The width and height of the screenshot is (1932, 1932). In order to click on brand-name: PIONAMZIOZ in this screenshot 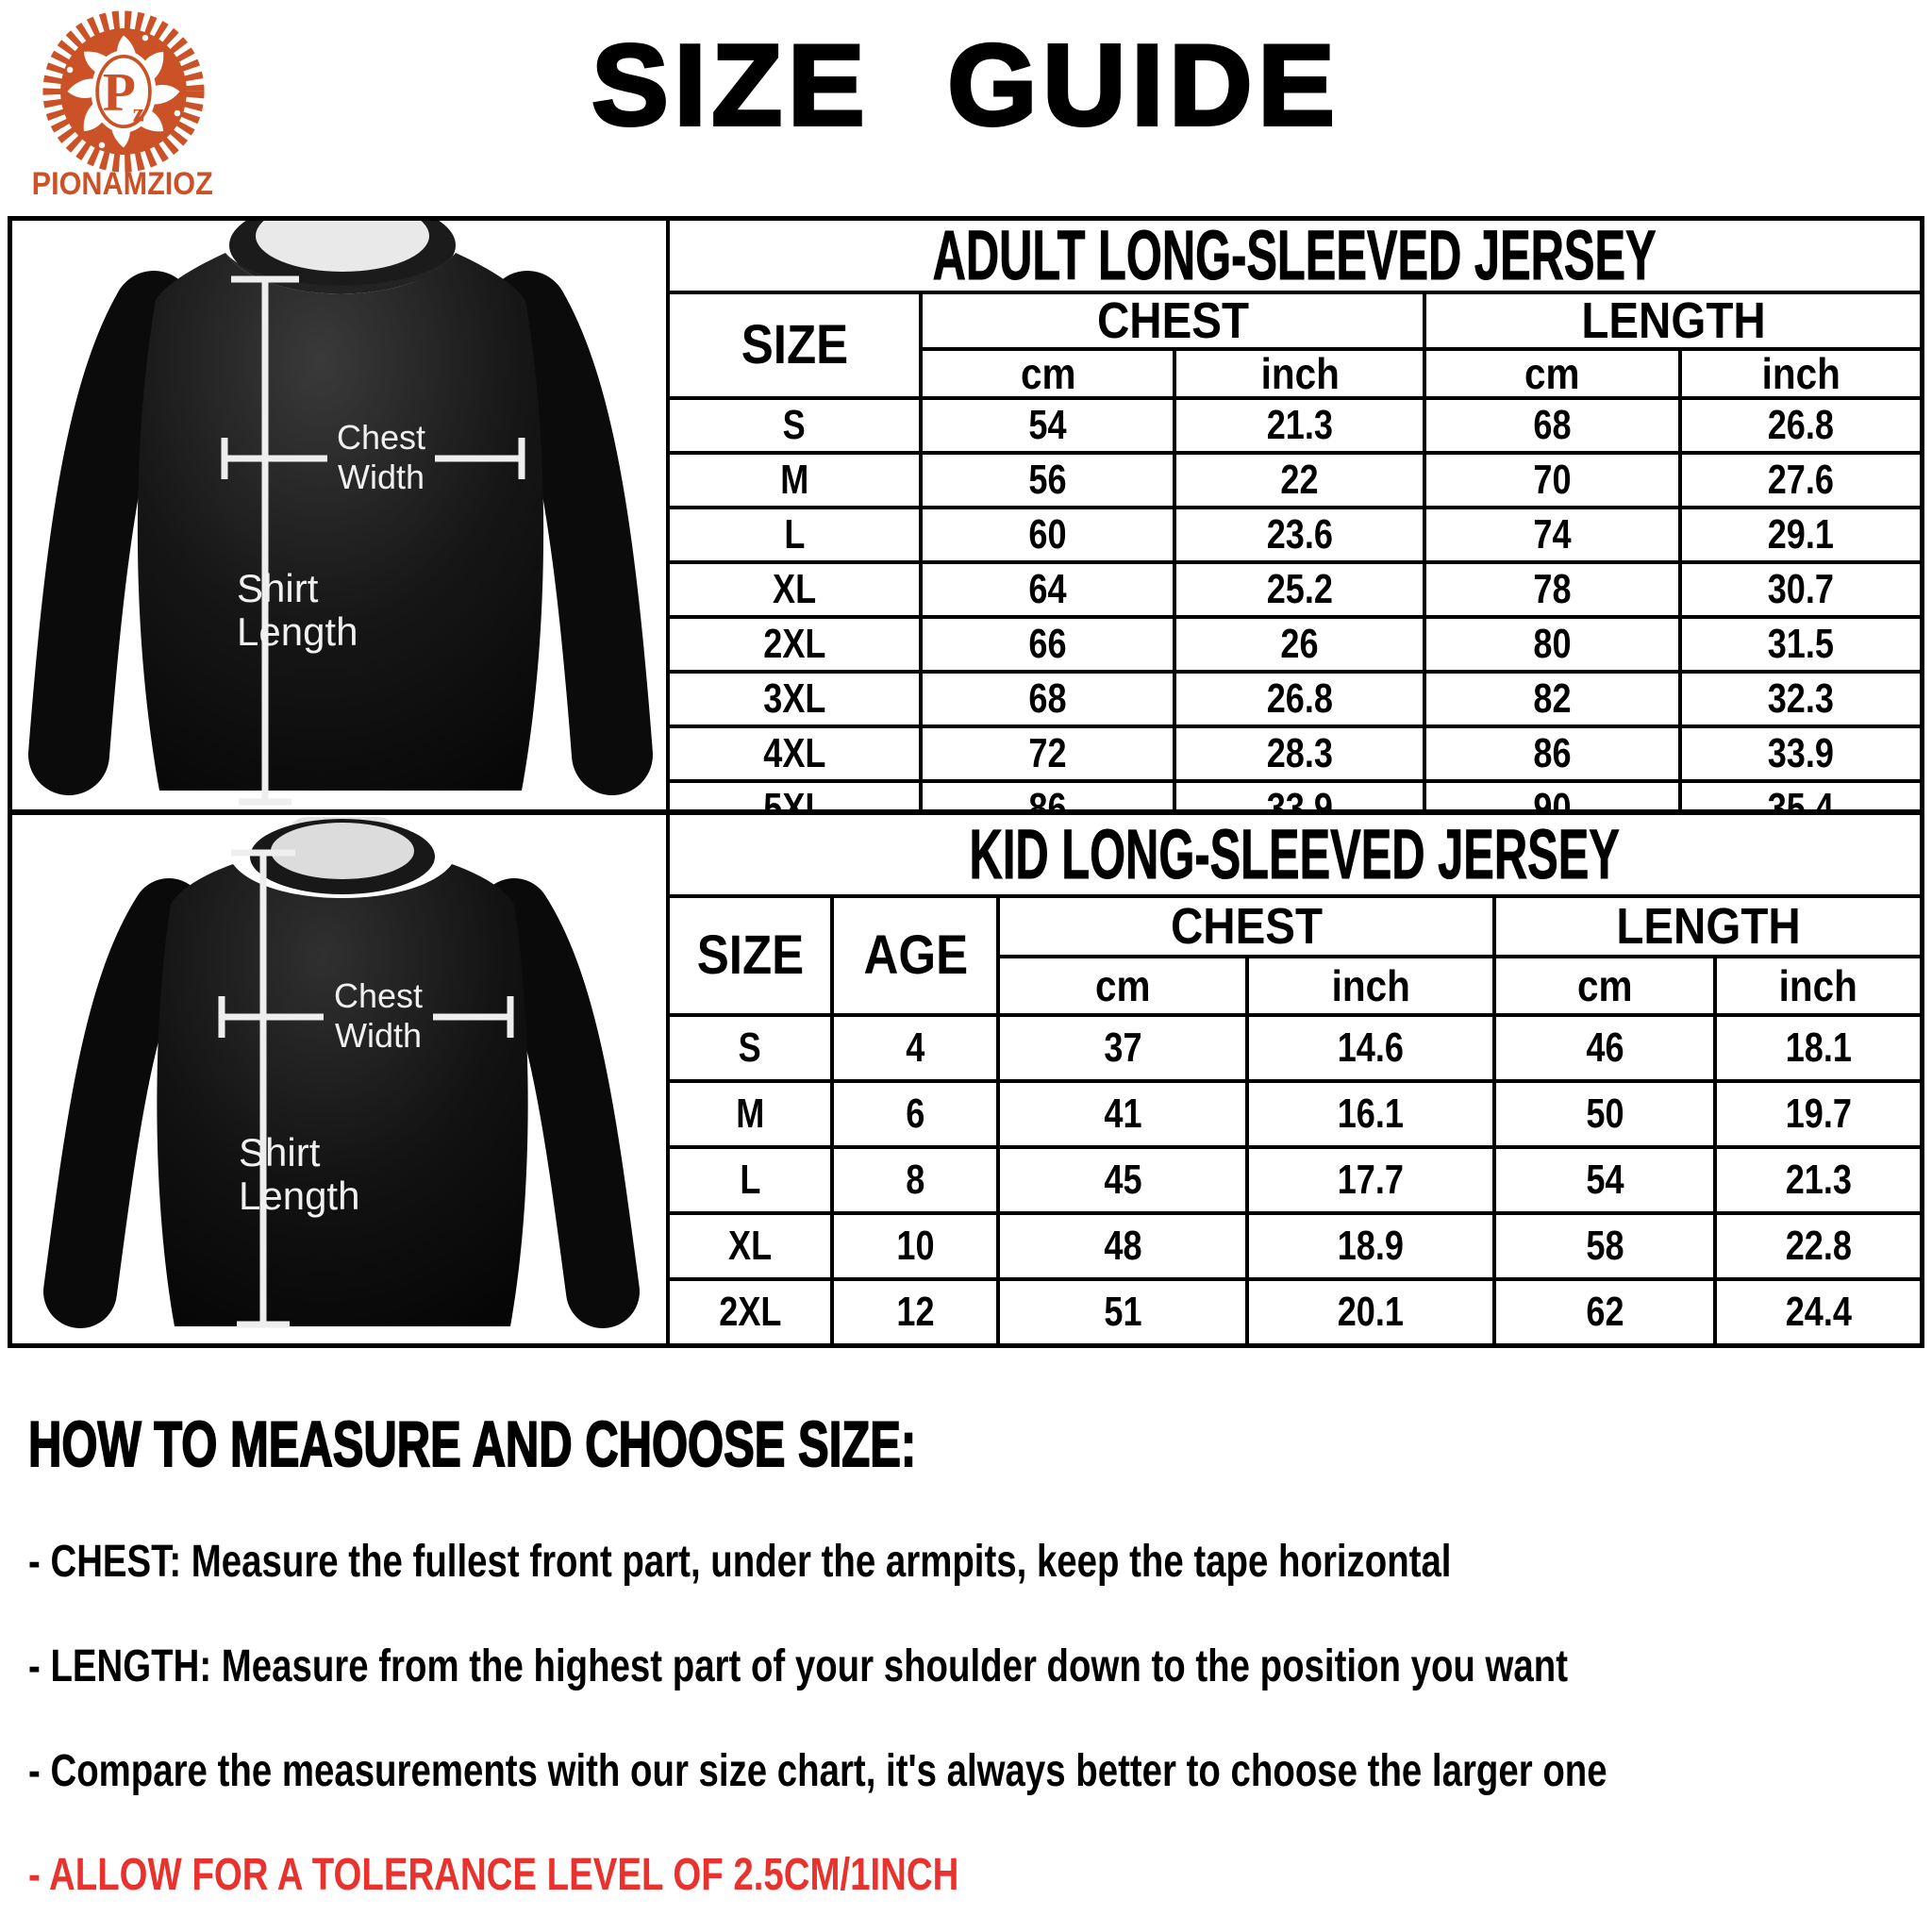, I will do `click(123, 184)`.